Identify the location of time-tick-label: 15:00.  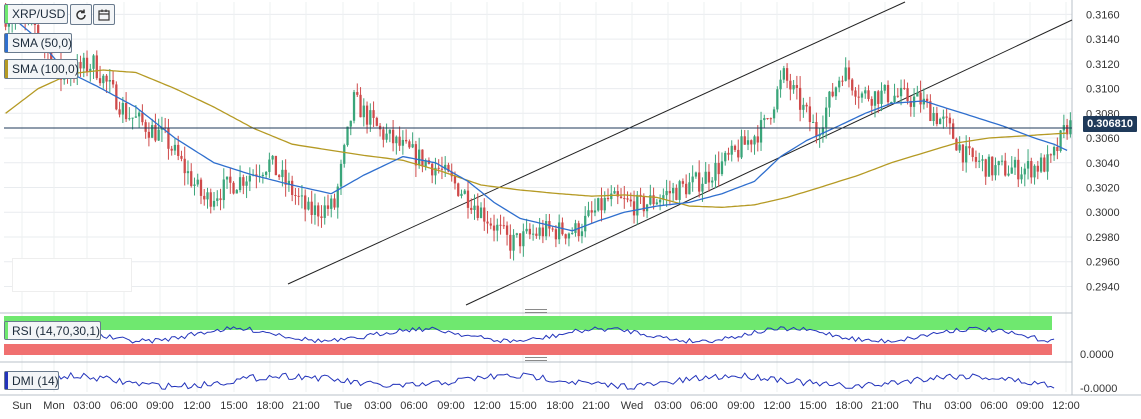
(813, 406).